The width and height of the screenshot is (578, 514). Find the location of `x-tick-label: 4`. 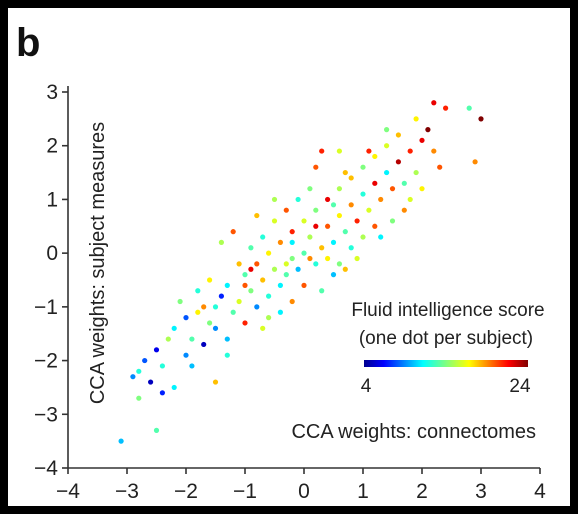

x-tick-label: 4 is located at coordinates (540, 491).